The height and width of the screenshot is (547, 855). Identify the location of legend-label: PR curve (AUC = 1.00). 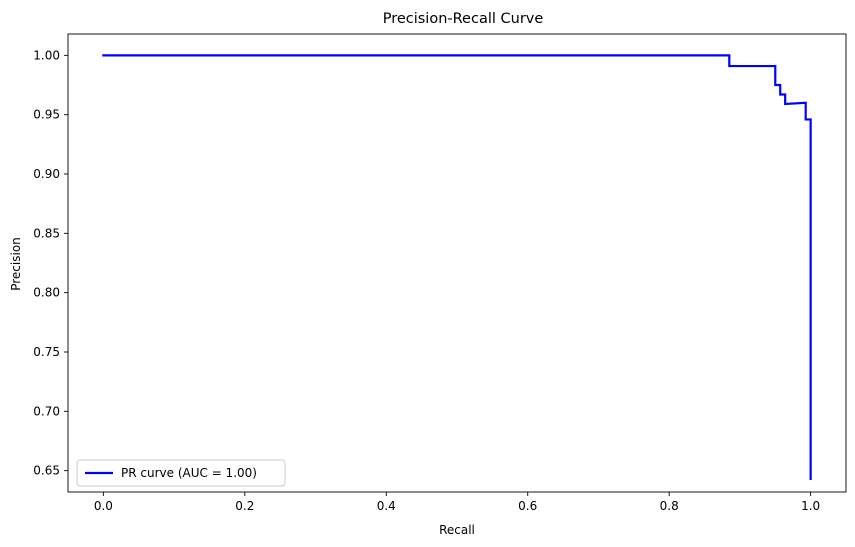
(189, 473).